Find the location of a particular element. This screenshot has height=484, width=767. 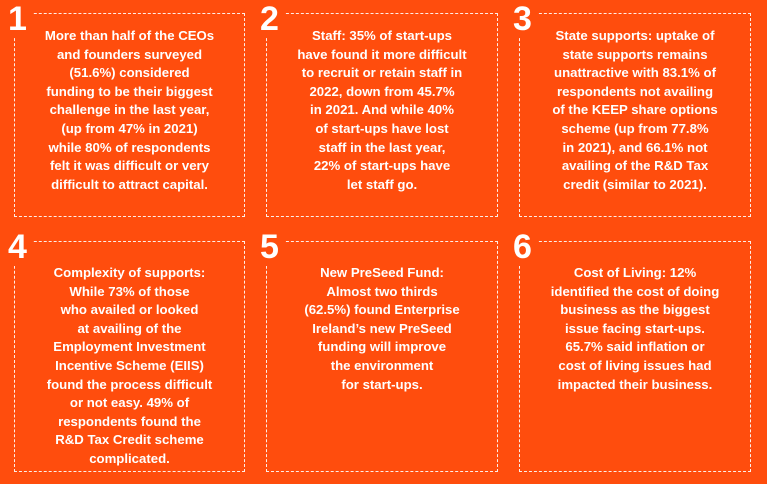

card-number: 6 is located at coordinates (524, 248).